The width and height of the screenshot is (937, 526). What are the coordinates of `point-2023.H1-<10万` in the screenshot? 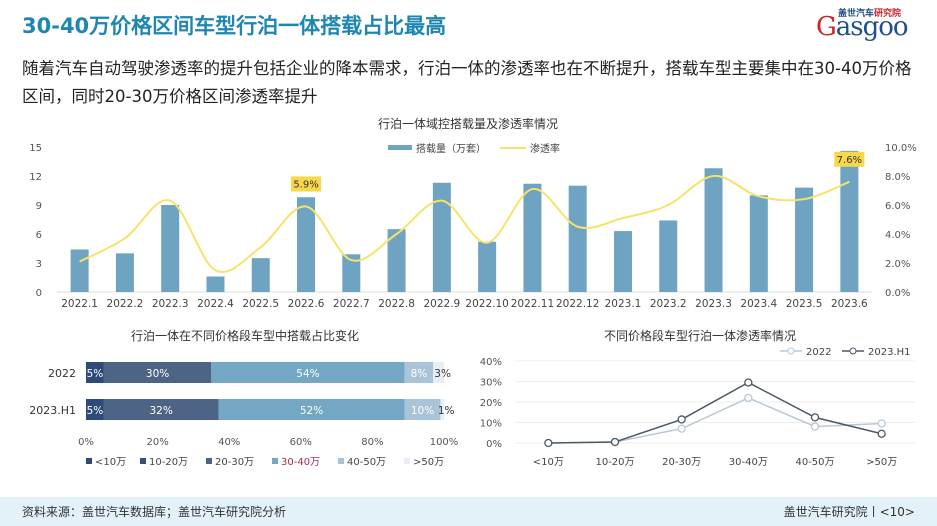 It's located at (548, 443).